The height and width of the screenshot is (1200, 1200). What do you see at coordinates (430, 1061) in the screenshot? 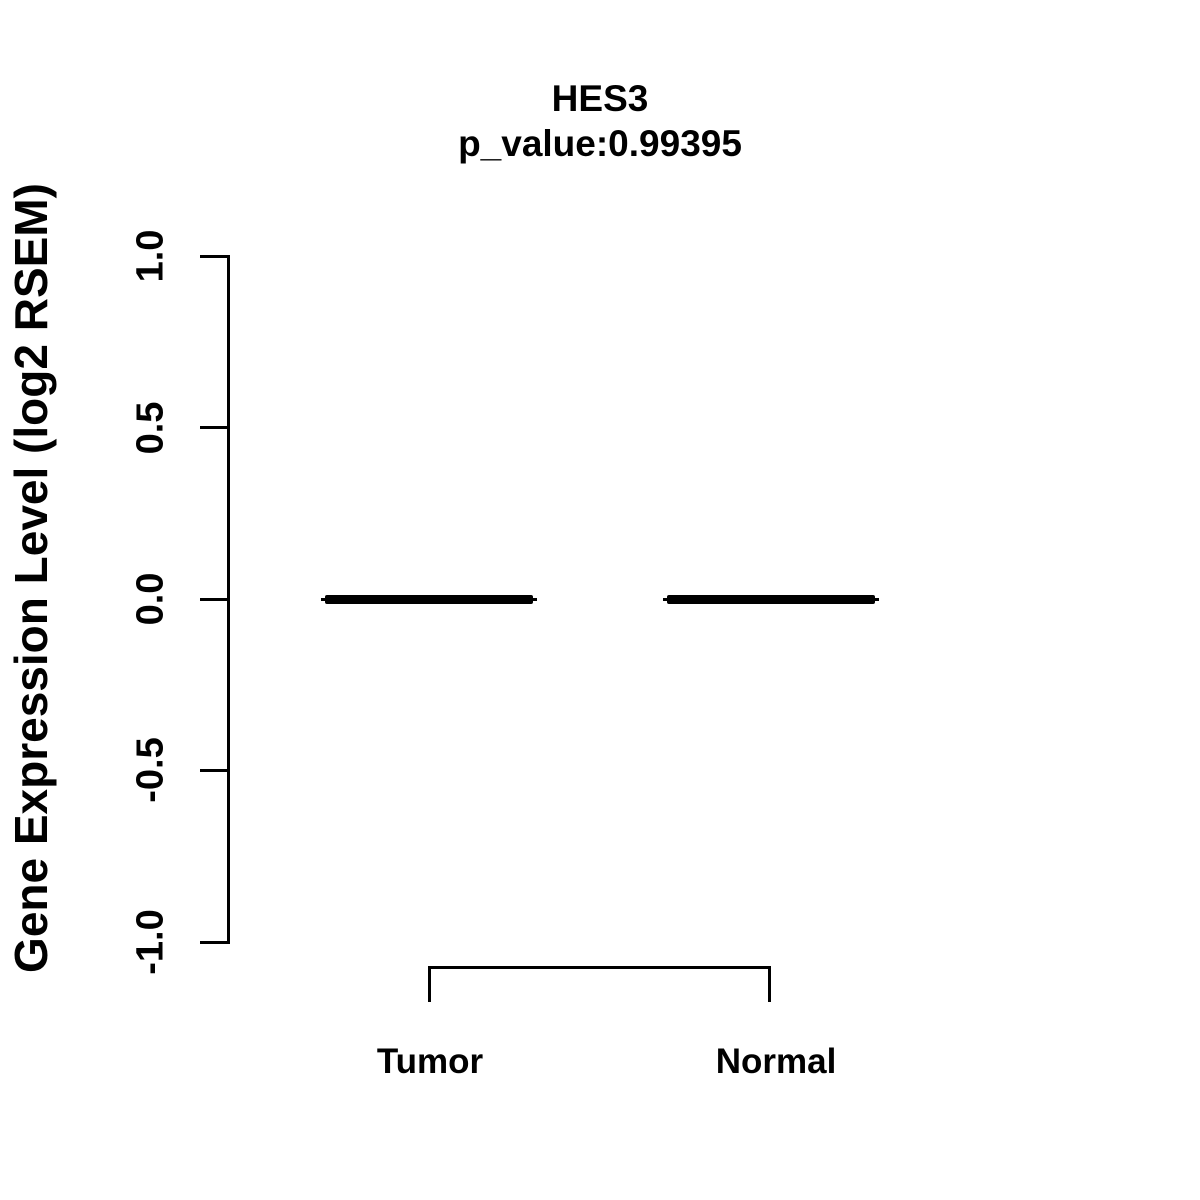
I see `category-label-tumor: Tumor` at bounding box center [430, 1061].